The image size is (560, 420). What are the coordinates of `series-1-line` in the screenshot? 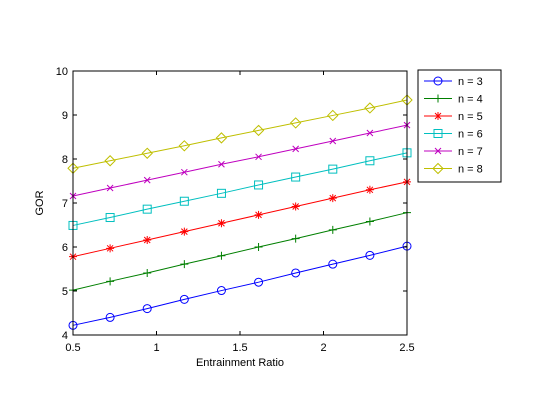 It's located at (240, 285).